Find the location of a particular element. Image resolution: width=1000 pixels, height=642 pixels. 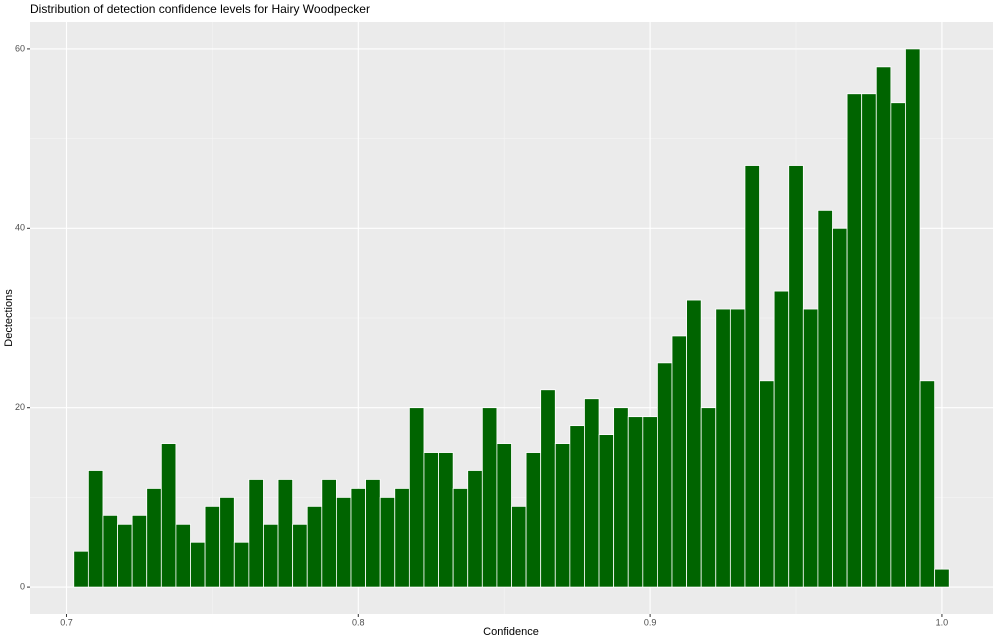

x-tick-label: 1.0 is located at coordinates (942, 622).